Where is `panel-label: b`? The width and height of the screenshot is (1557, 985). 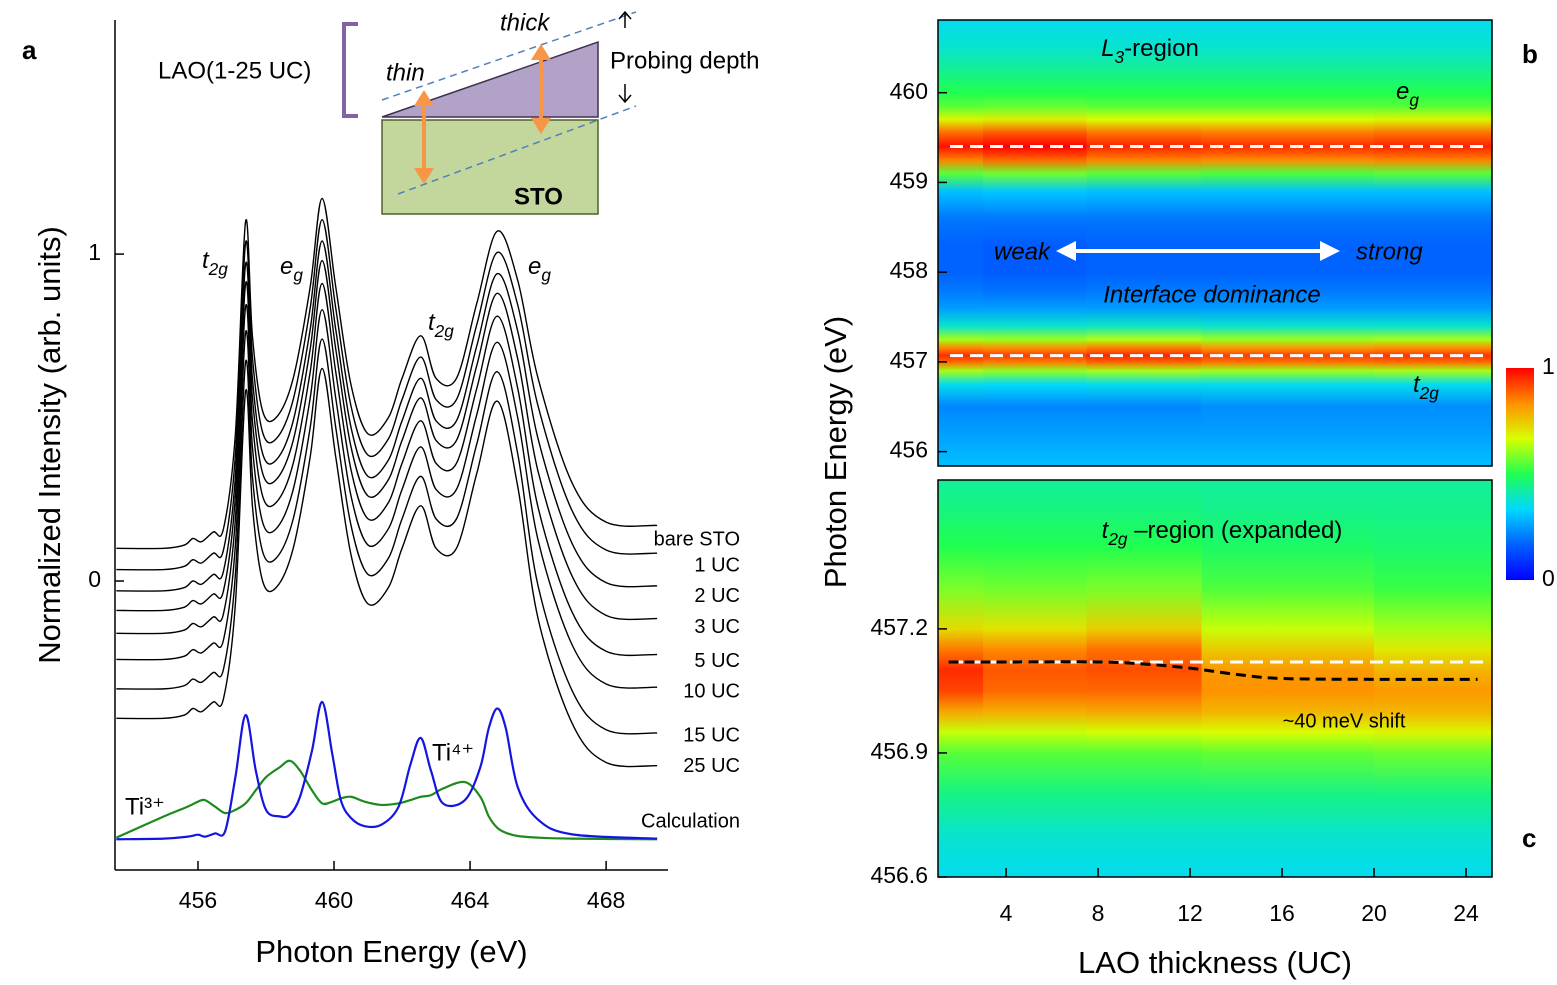 panel-label: b is located at coordinates (1530, 54).